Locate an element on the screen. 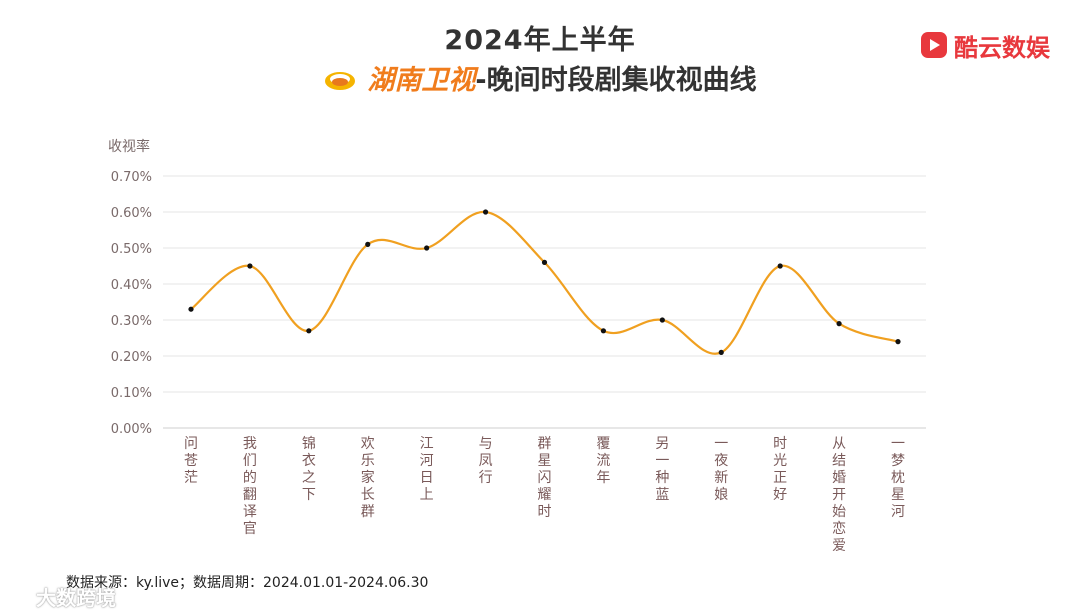  x-tick-label: 我们的翻译官 is located at coordinates (250, 486).